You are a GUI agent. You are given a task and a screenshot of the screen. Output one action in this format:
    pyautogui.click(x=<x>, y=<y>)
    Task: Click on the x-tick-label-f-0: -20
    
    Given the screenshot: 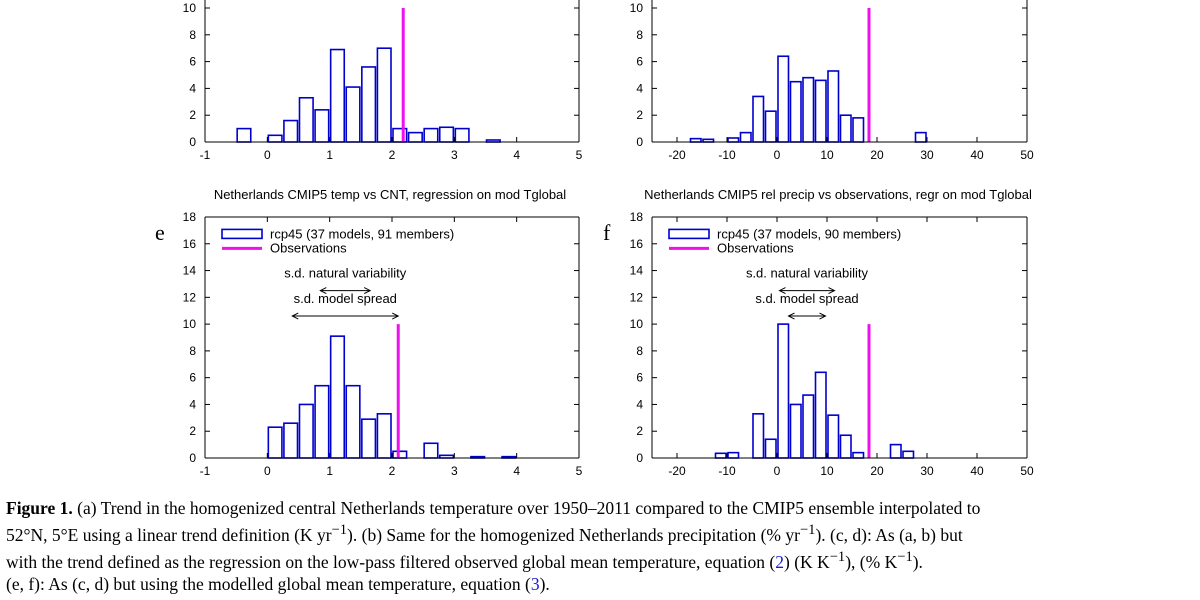 What is the action you would take?
    pyautogui.click(x=677, y=471)
    